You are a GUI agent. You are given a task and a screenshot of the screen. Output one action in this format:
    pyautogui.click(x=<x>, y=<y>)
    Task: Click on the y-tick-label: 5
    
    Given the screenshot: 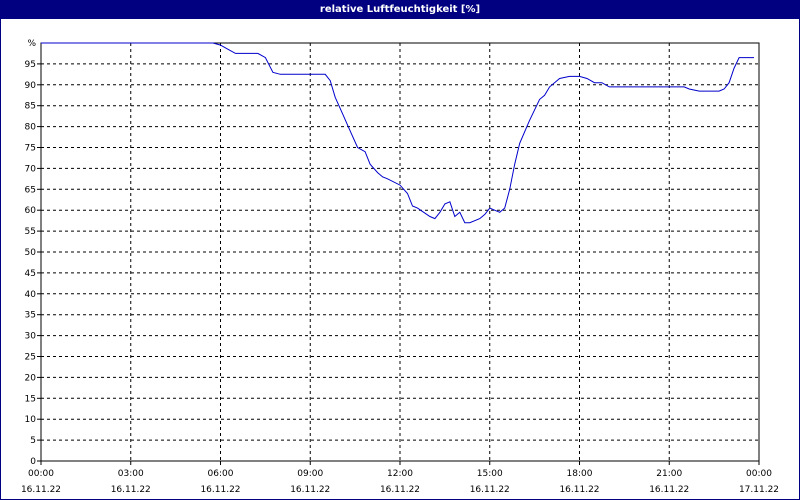 What is the action you would take?
    pyautogui.click(x=33, y=441)
    